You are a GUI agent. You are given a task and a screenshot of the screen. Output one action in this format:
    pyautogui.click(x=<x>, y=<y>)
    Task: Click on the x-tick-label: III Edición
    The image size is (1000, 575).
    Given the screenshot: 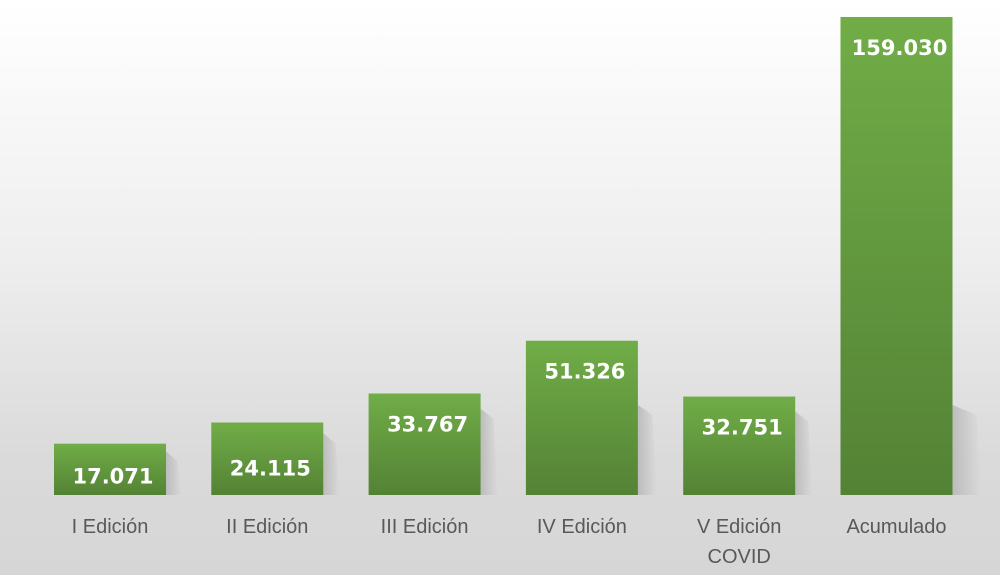 What is the action you would take?
    pyautogui.click(x=425, y=527)
    